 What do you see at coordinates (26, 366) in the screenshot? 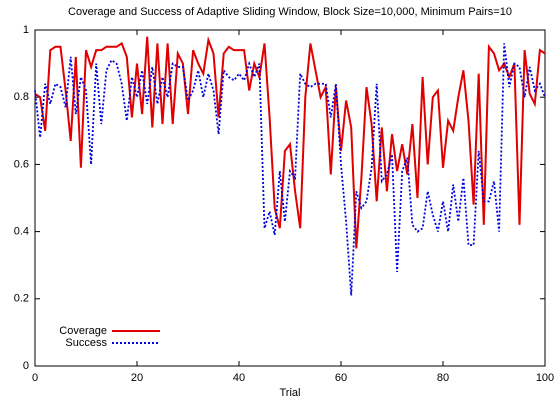
I see `y-tick-label: 0` at bounding box center [26, 366].